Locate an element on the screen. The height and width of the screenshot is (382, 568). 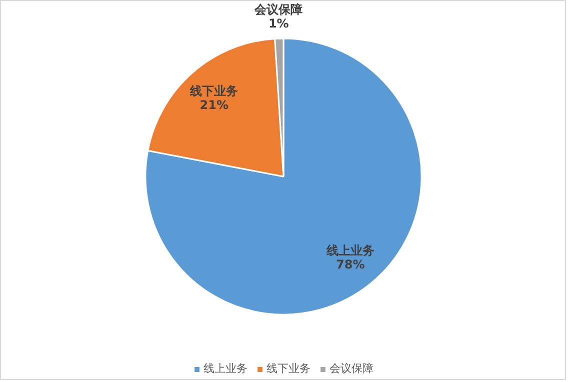
data-label: 78% is located at coordinates (350, 264).